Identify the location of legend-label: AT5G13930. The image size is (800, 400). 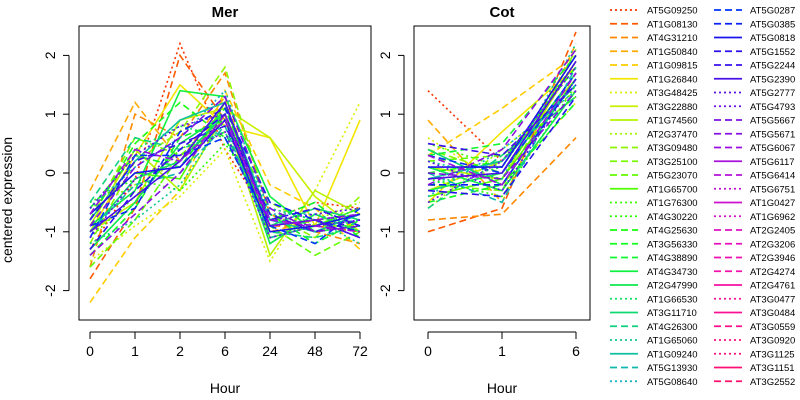
(672, 368).